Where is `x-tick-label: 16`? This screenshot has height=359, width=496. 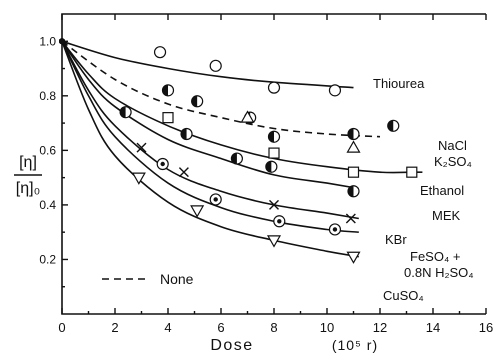 x-tick-label: 16 is located at coordinates (486, 327).